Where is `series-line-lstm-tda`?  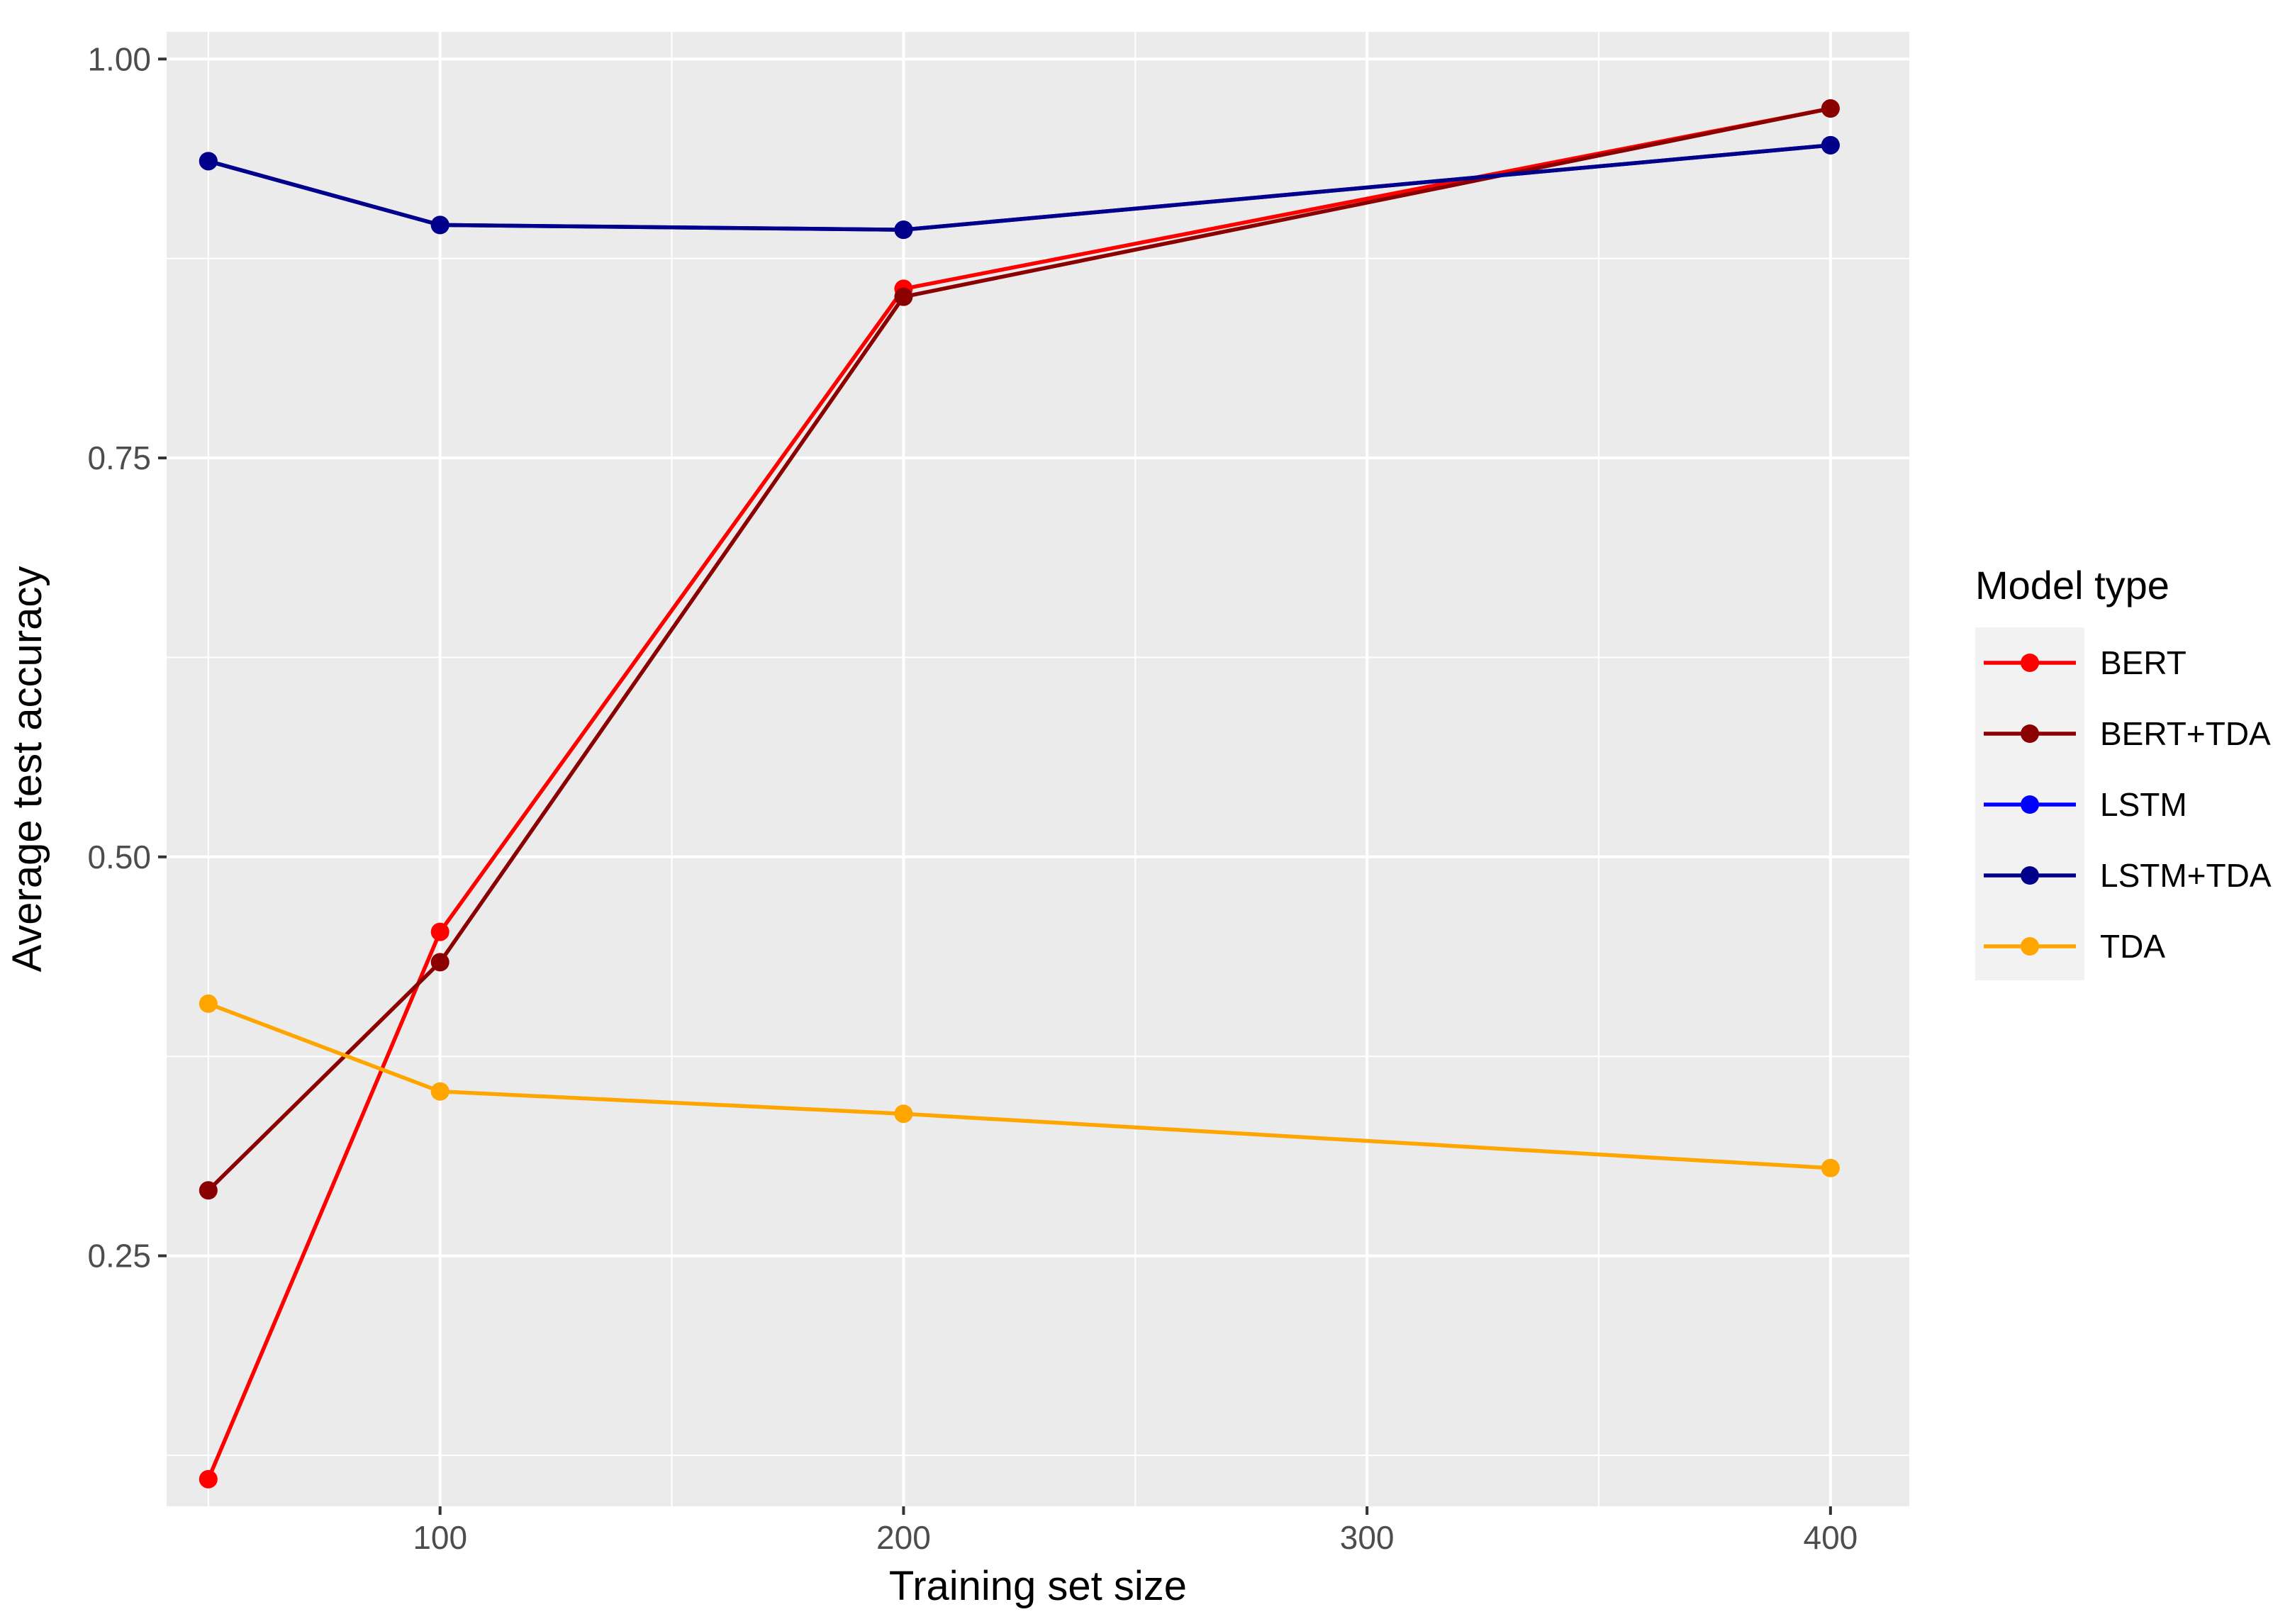 series-line-lstm-tda is located at coordinates (1019, 188).